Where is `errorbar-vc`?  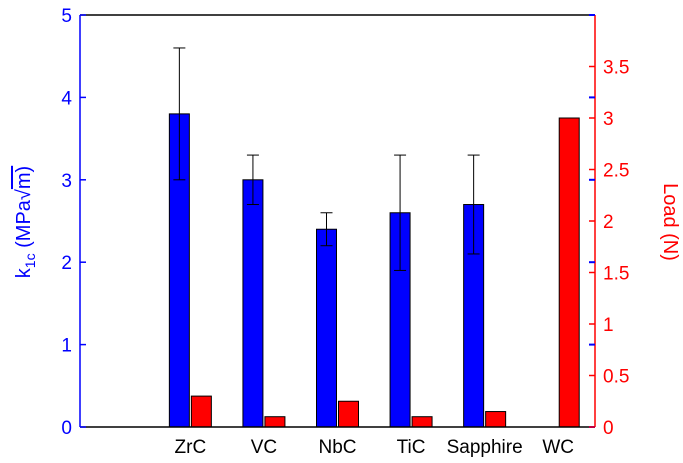 errorbar-vc is located at coordinates (252, 180).